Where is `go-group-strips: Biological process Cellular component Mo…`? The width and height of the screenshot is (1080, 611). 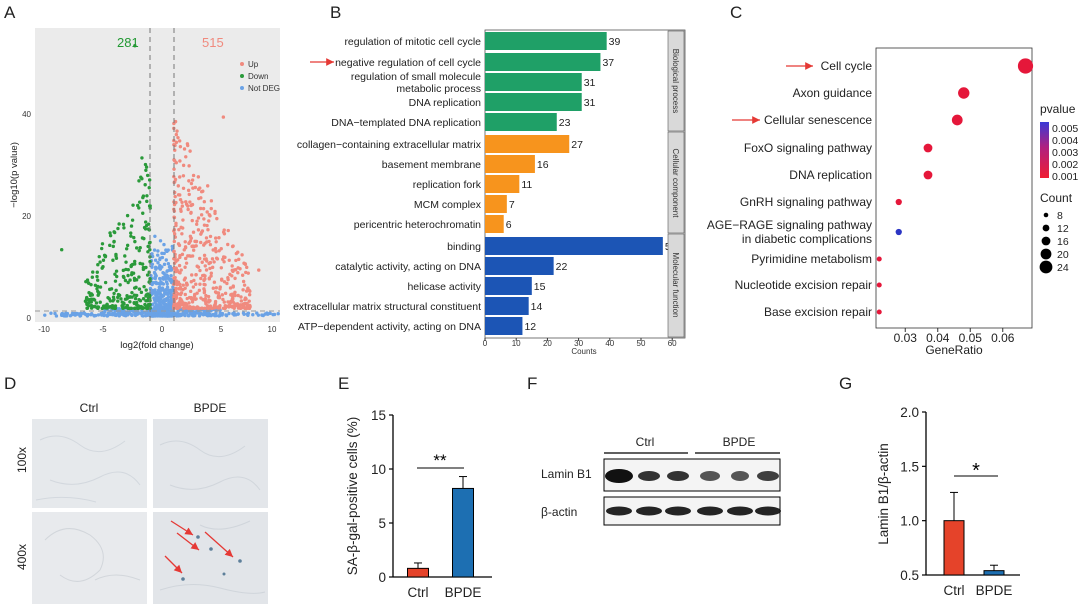
go-group-strips: Biological process Cellular component Mo… is located at coordinates (676, 184).